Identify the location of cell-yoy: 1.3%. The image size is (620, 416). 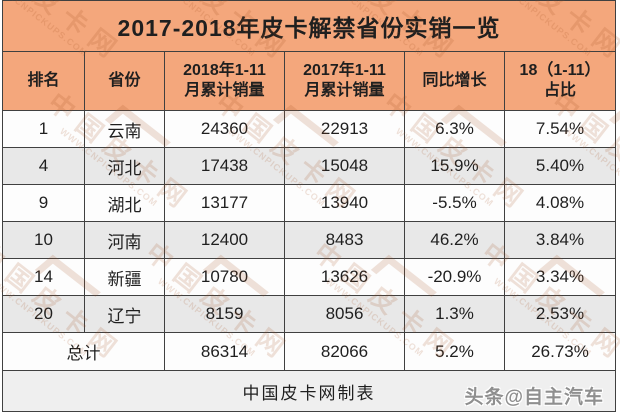
(454, 314).